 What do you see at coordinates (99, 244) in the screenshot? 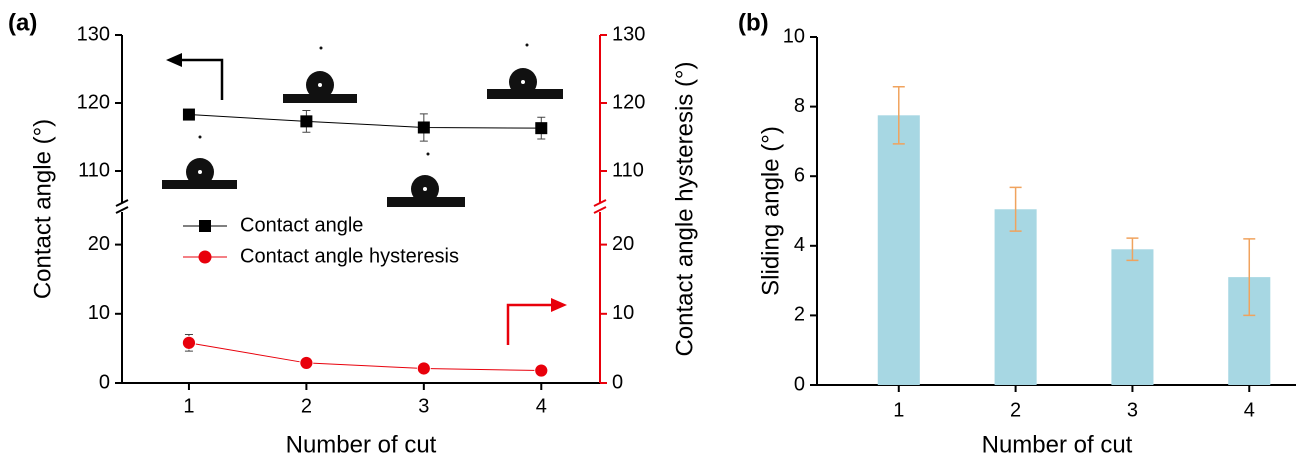
I see `y-tick-label: 20` at bounding box center [99, 244].